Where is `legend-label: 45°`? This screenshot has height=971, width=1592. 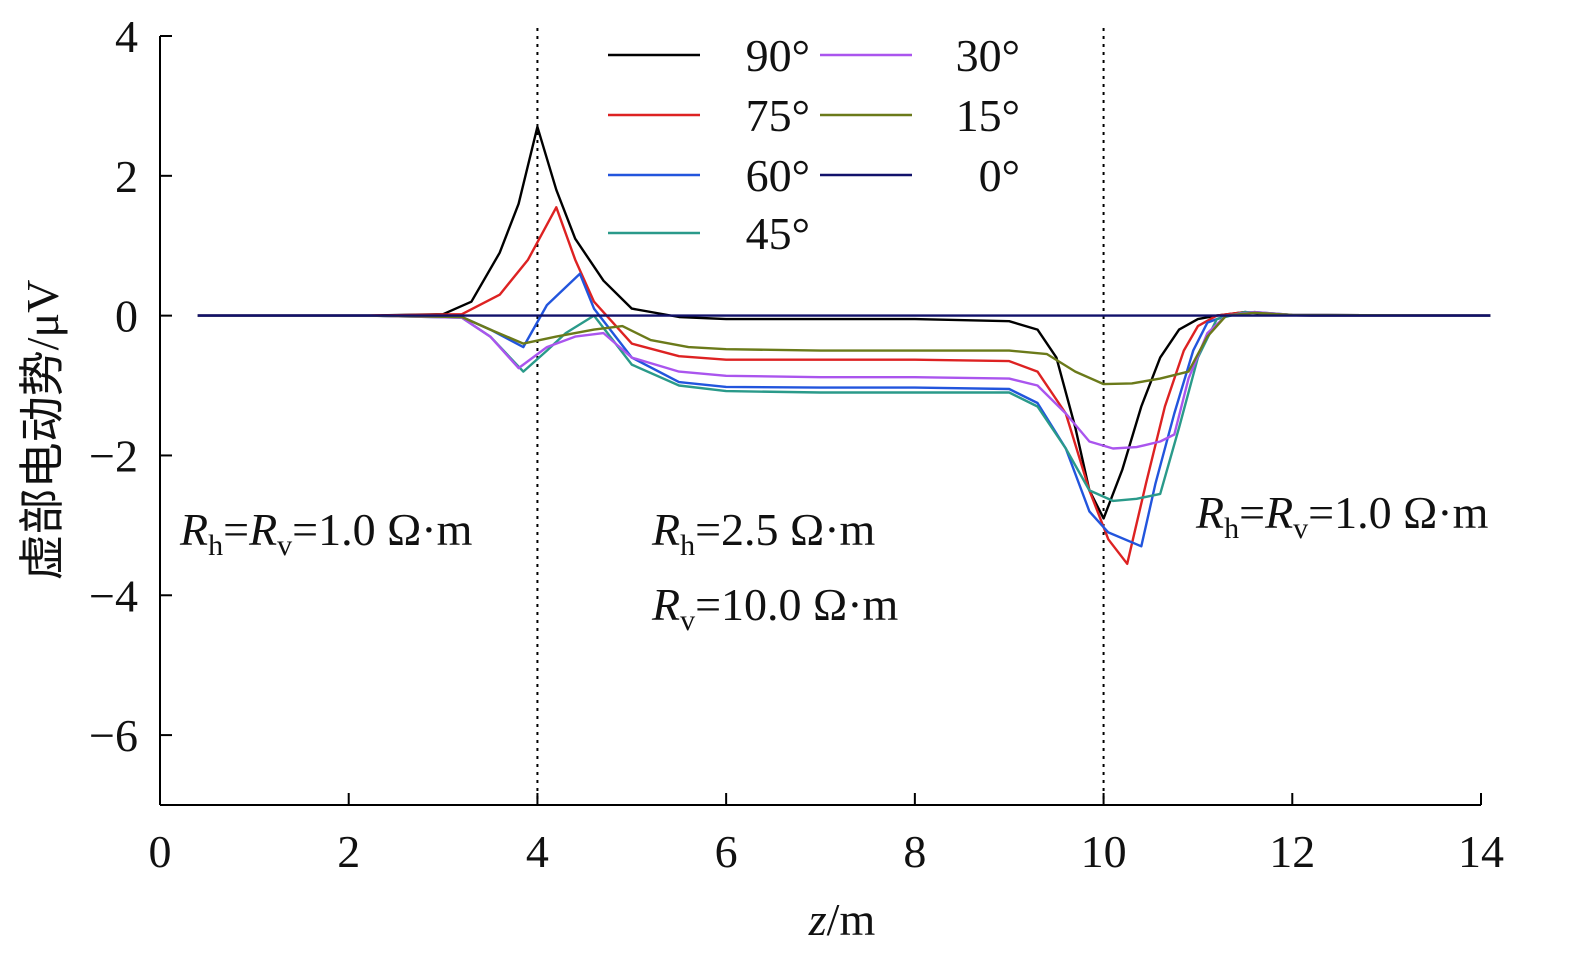
legend-label: 45° is located at coordinates (778, 233).